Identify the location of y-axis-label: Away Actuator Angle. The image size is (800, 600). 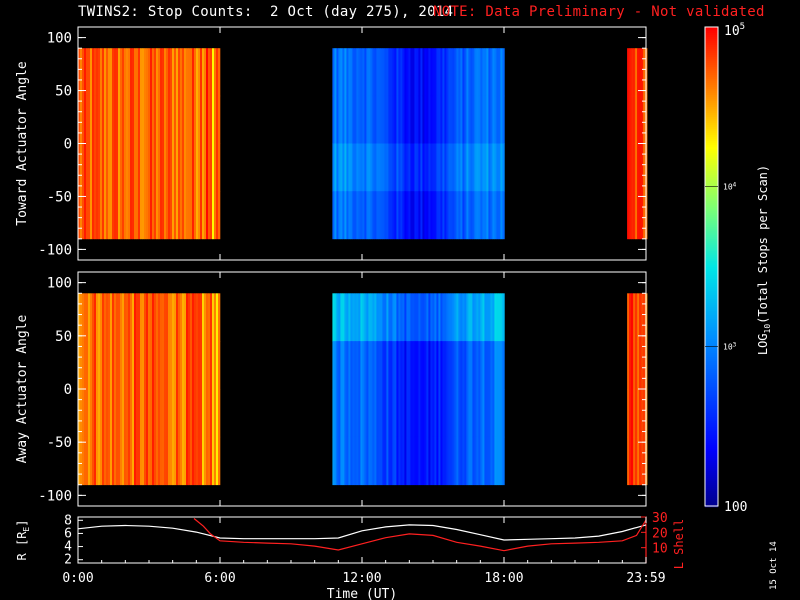
(22, 388).